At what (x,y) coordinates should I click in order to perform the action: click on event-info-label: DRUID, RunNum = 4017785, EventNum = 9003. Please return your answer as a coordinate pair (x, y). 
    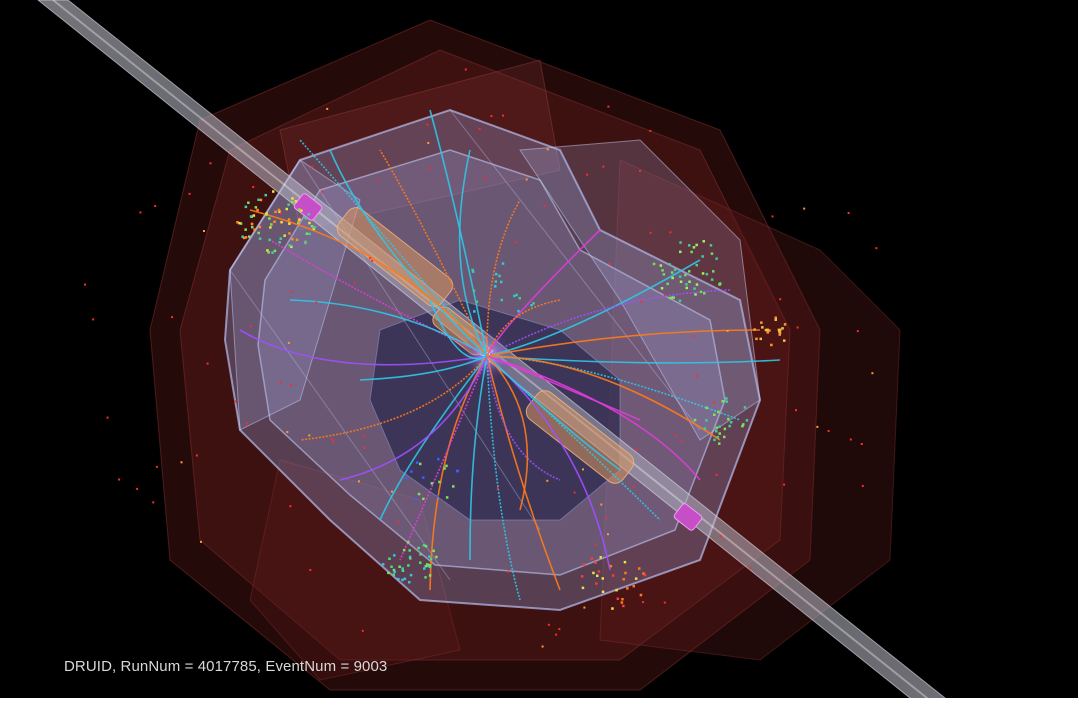
    Looking at the image, I should click on (226, 666).